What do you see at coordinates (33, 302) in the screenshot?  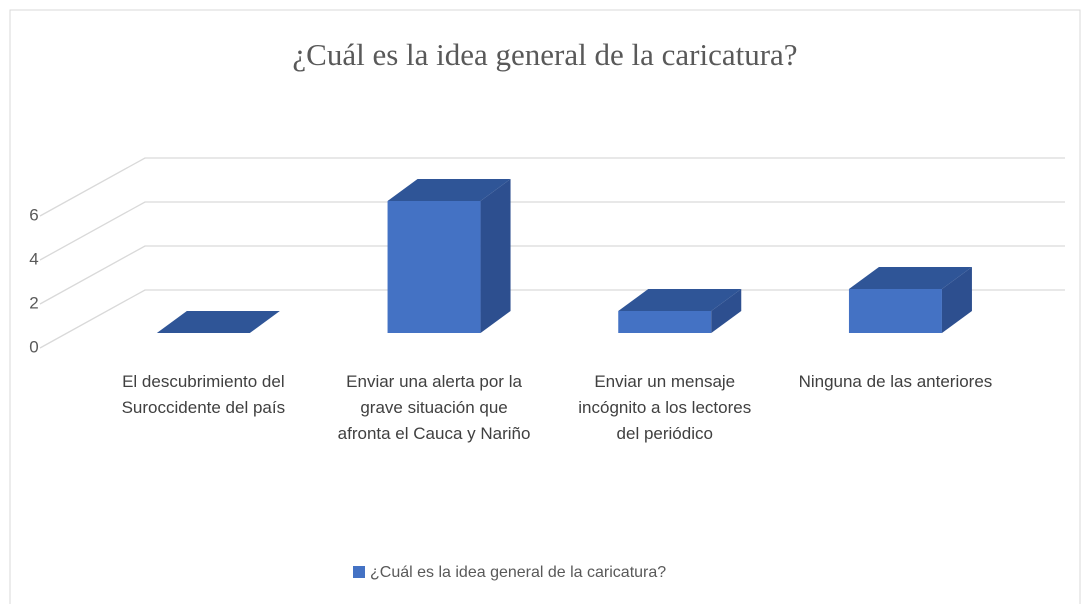 I see `y-tick-label: 2` at bounding box center [33, 302].